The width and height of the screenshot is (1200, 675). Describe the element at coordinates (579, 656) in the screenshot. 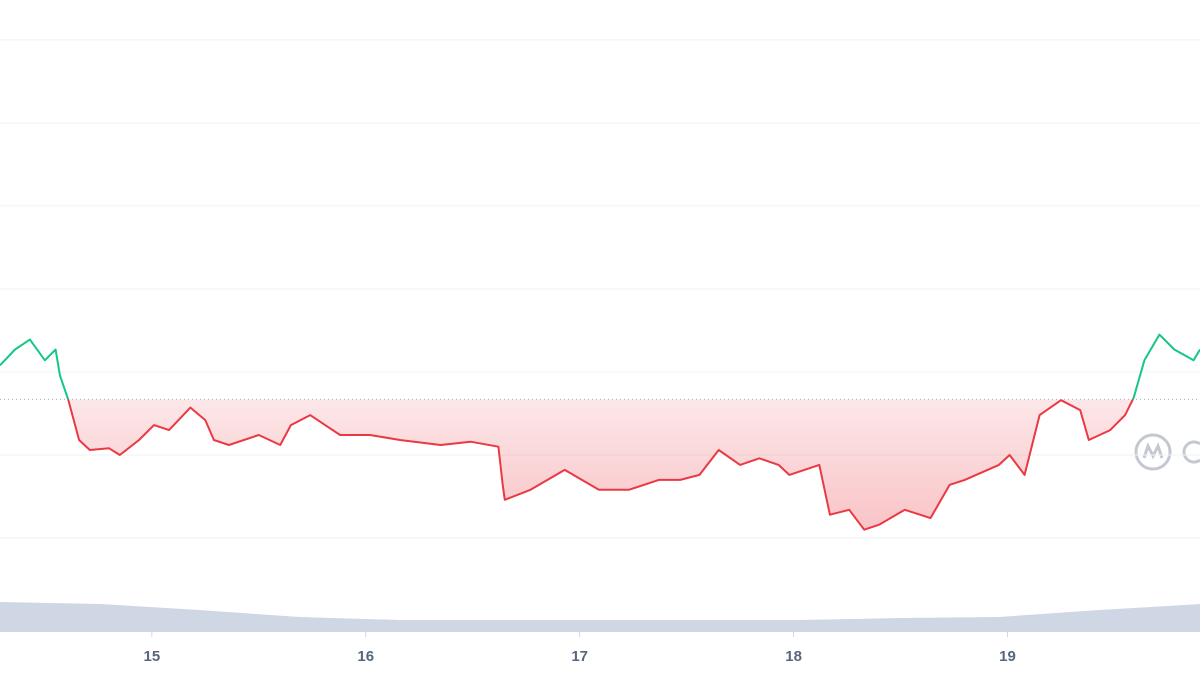

I see `x-tick-label: 17` at that location.